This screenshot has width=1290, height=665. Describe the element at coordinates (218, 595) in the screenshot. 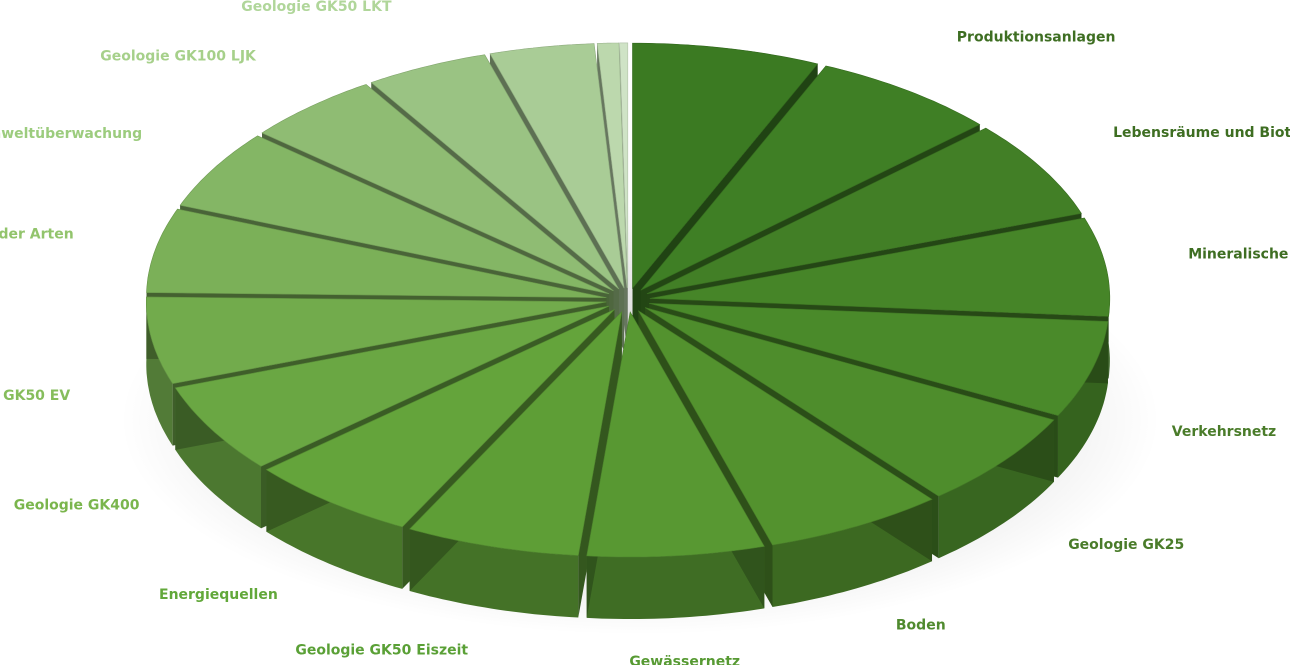

I see `slice-label: Energiequellen` at that location.